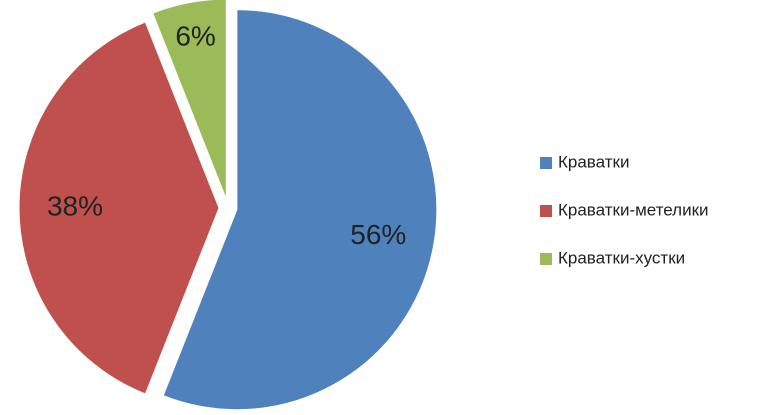 Image resolution: width=782 pixels, height=415 pixels. Describe the element at coordinates (195, 35) in the screenshot. I see `data-label: 6%` at that location.